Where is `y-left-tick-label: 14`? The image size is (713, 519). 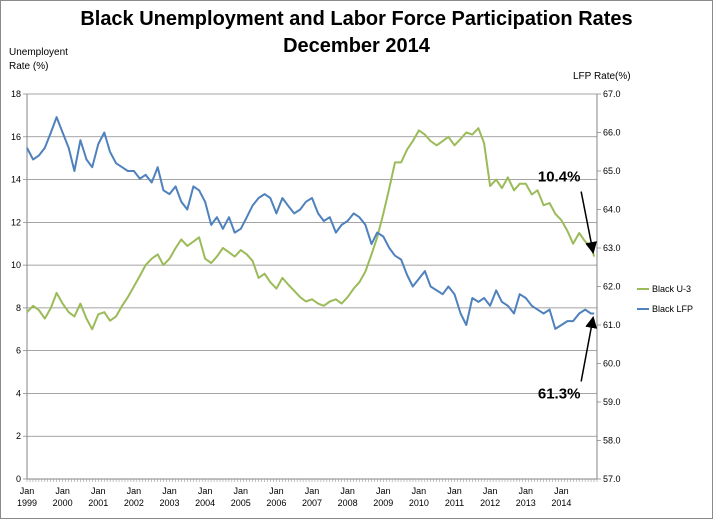
y-left-tick-label: 14 is located at coordinates (16, 180).